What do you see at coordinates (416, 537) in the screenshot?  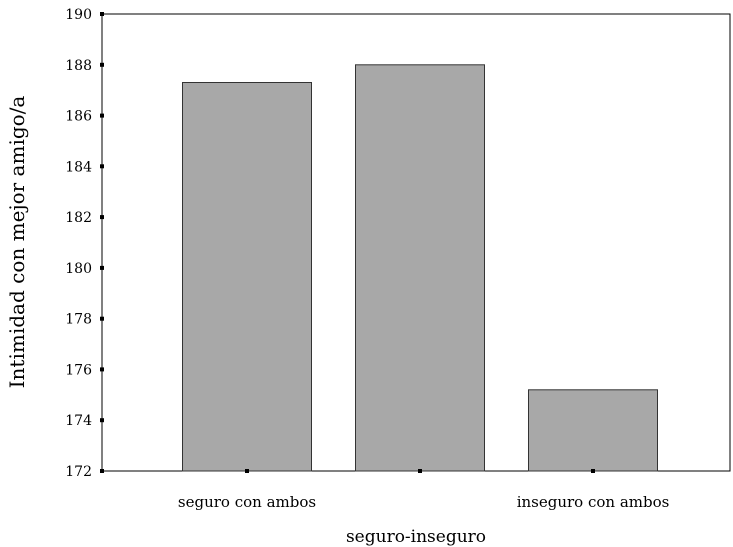 I see `x-axis-title: seguro-inseguro` at bounding box center [416, 537].